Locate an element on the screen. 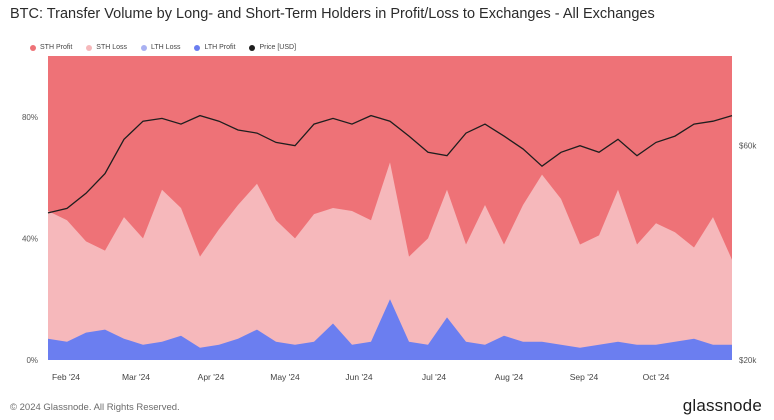 Image resolution: width=774 pixels, height=420 pixels. x-tick-label: Aug '24 is located at coordinates (509, 377).